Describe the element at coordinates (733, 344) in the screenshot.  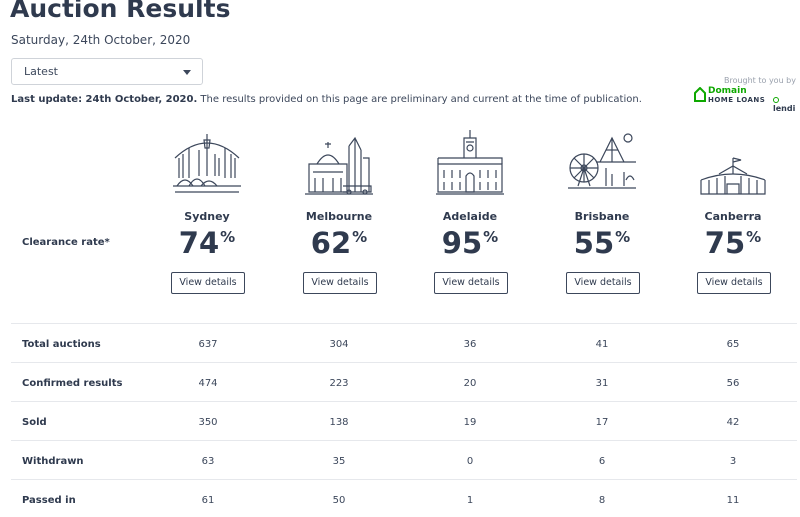
I see `table-cell: 65` at that location.